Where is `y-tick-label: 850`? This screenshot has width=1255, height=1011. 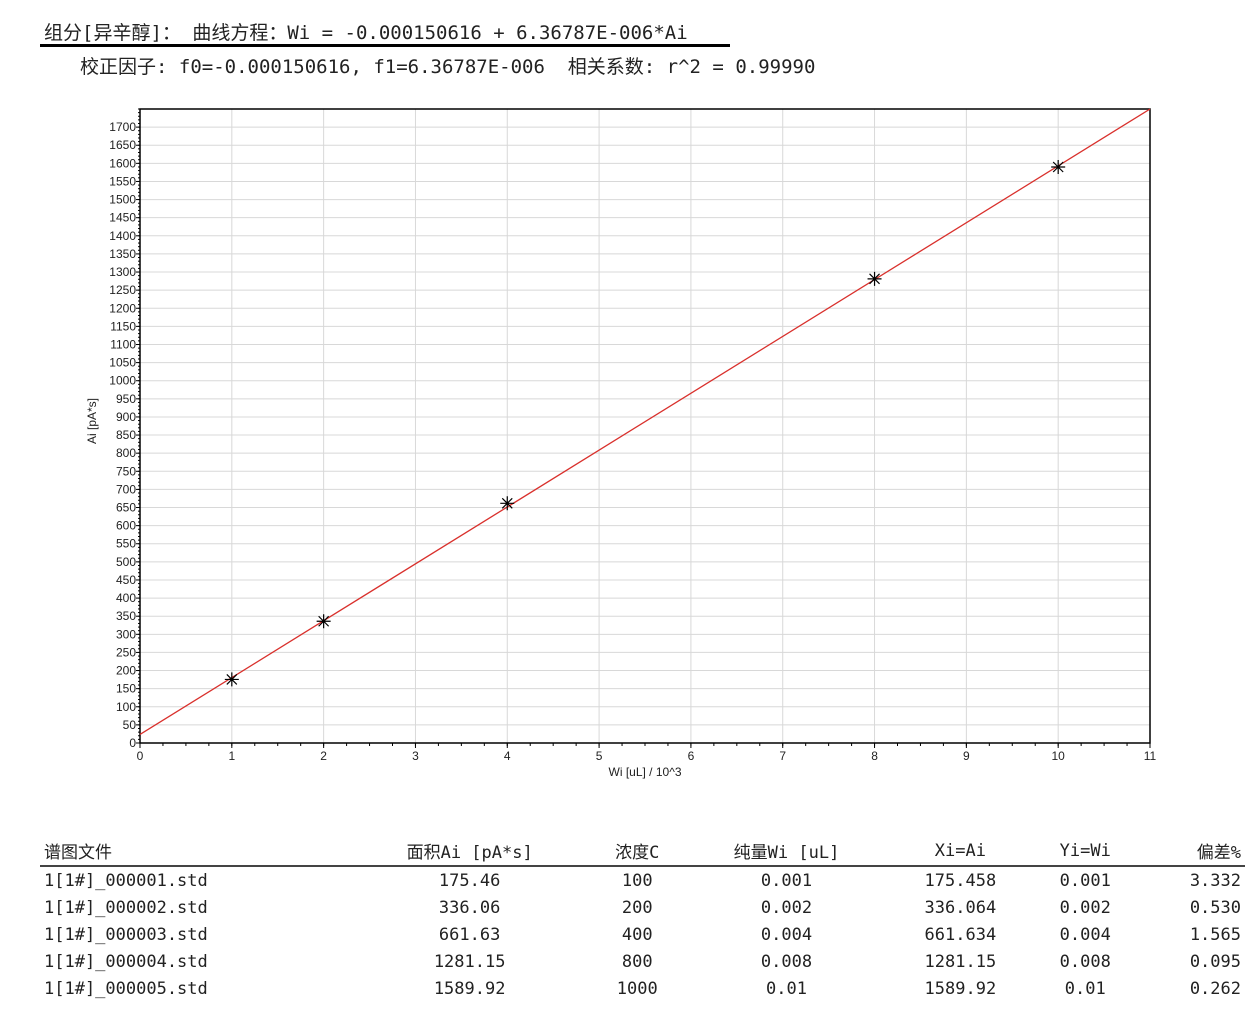
y-tick-label: 850 is located at coordinates (126, 435).